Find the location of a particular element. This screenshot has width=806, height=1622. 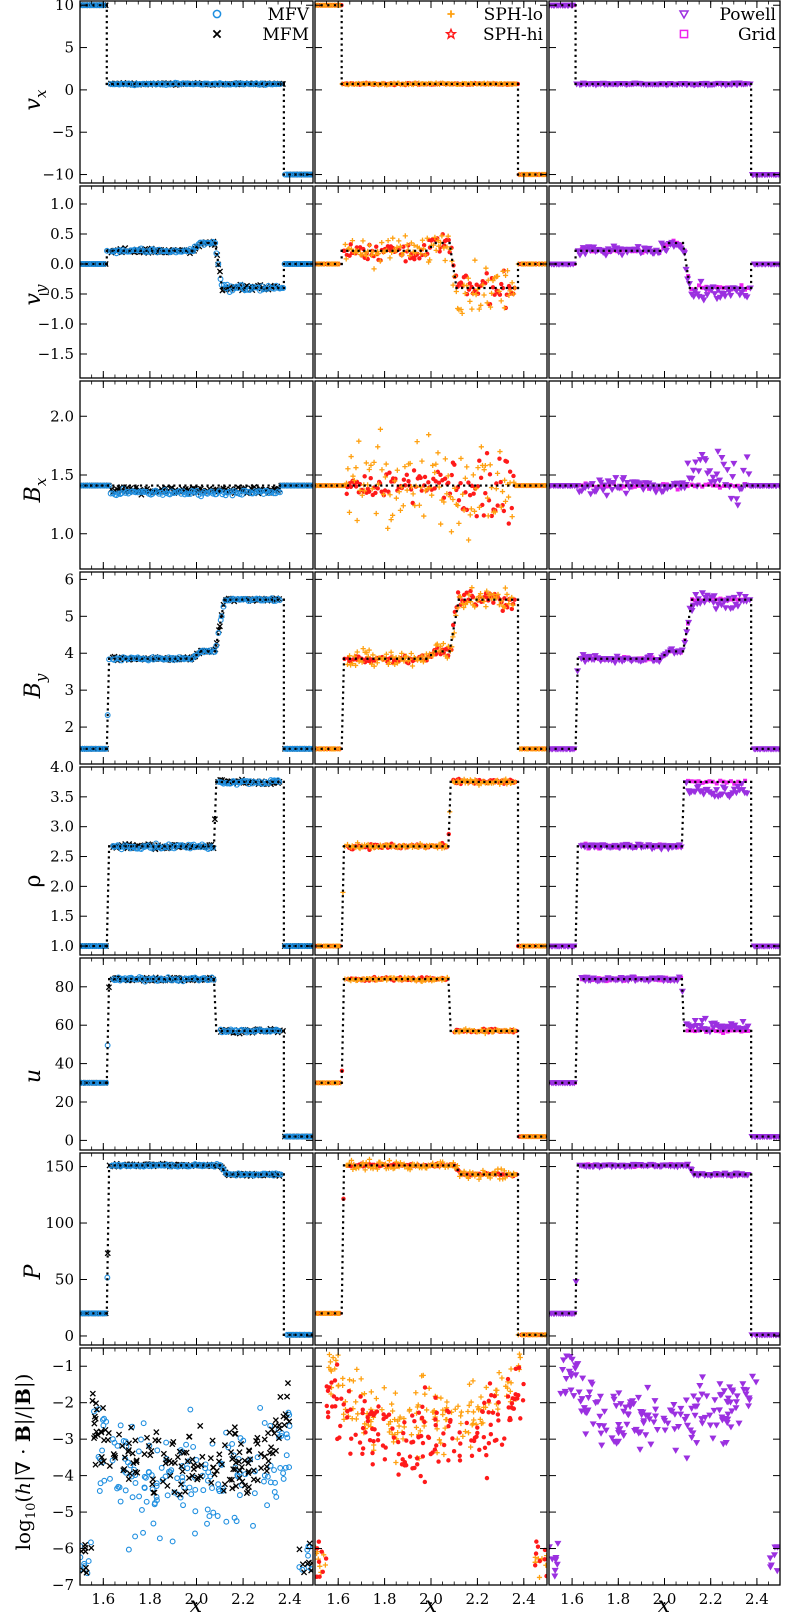

rho-Powell-point is located at coordinates (704, 794).